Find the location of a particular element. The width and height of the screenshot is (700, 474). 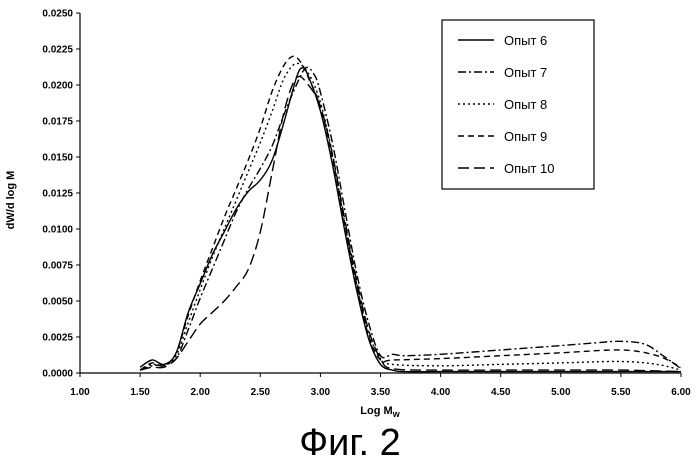

x-tick-label: 4.50 is located at coordinates (501, 392).